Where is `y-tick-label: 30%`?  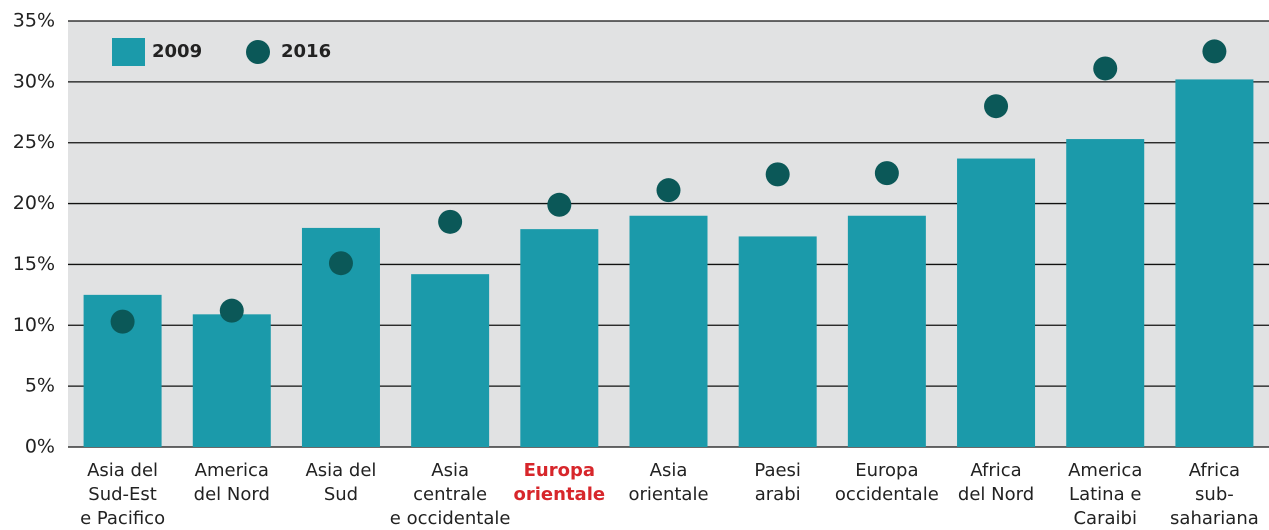 y-tick-label: 30% is located at coordinates (34, 81).